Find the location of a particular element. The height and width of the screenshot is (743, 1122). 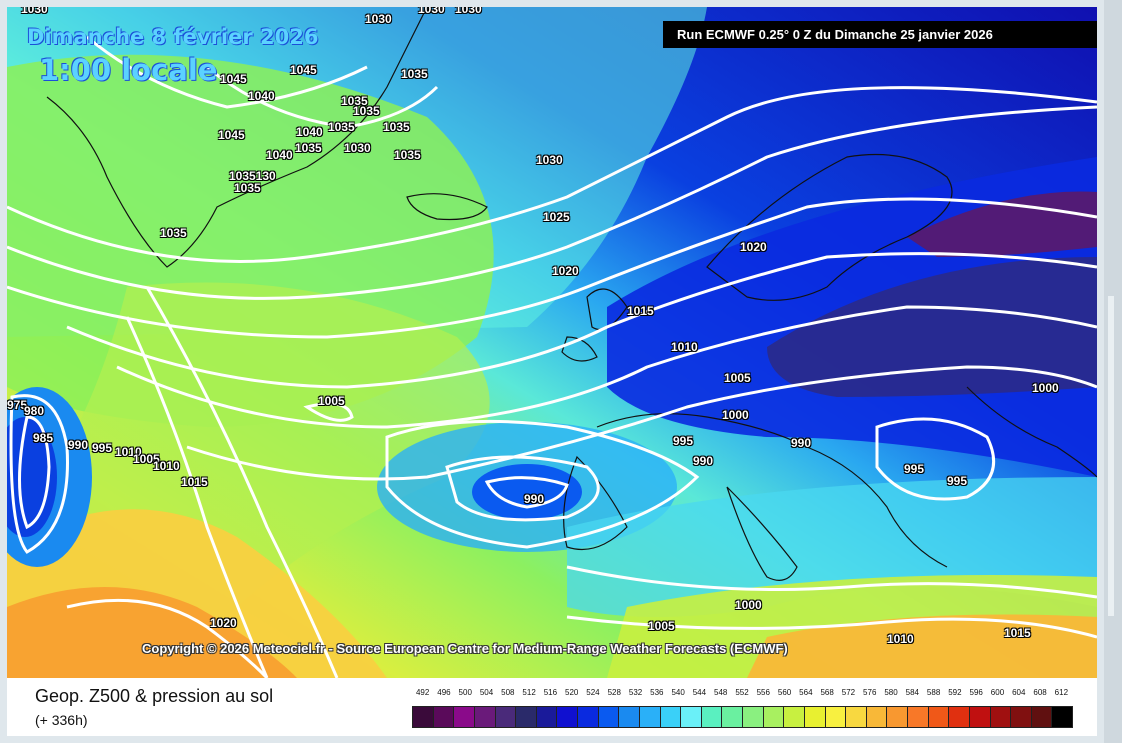

isobar-label: 985 is located at coordinates (43, 438).